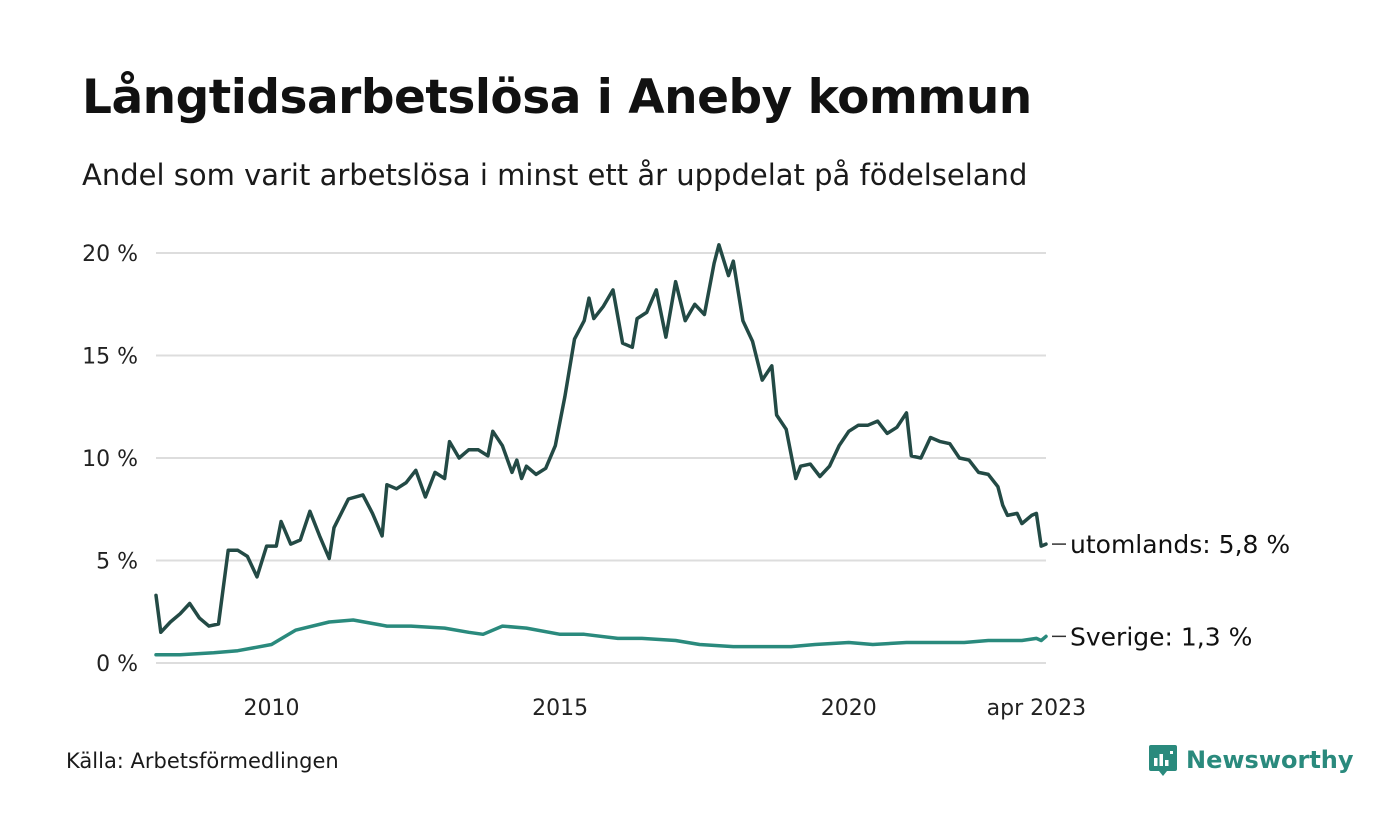  What do you see at coordinates (202, 761) in the screenshot?
I see `source-note: Källa: Arbetsförmedlingen` at bounding box center [202, 761].